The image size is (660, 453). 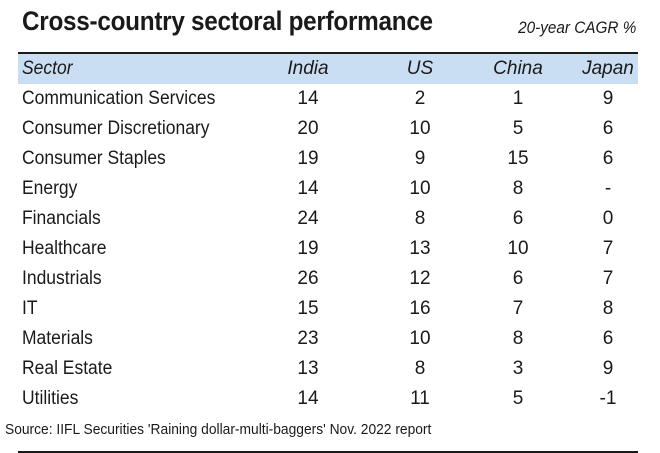 What do you see at coordinates (518, 68) in the screenshot?
I see `column-header-china: China` at bounding box center [518, 68].